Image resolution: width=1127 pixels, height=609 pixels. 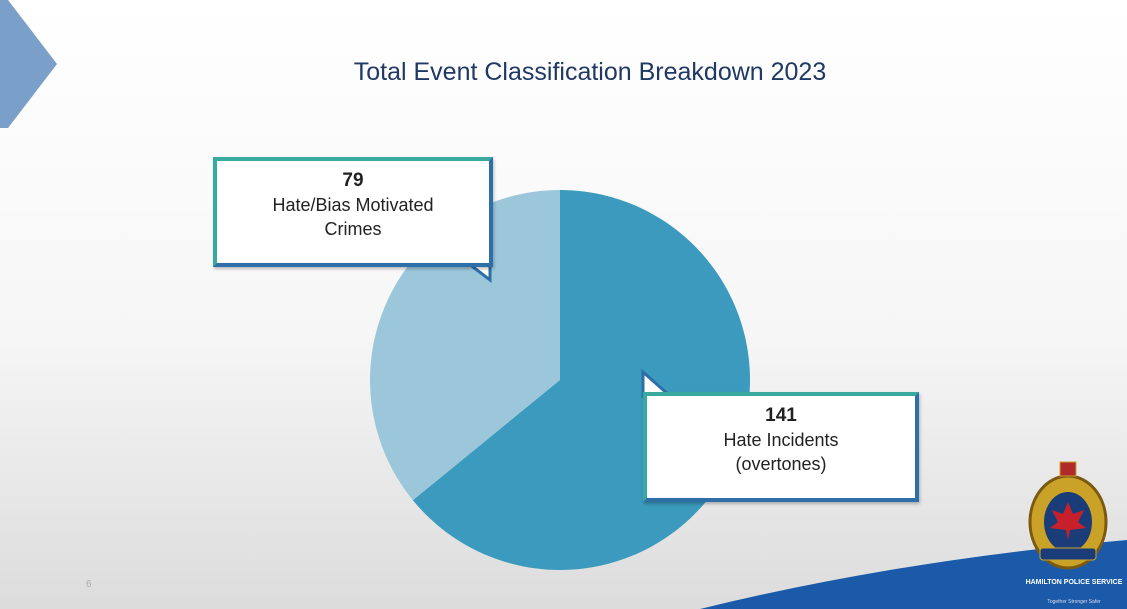 What do you see at coordinates (89, 584) in the screenshot?
I see `page-number: 6` at bounding box center [89, 584].